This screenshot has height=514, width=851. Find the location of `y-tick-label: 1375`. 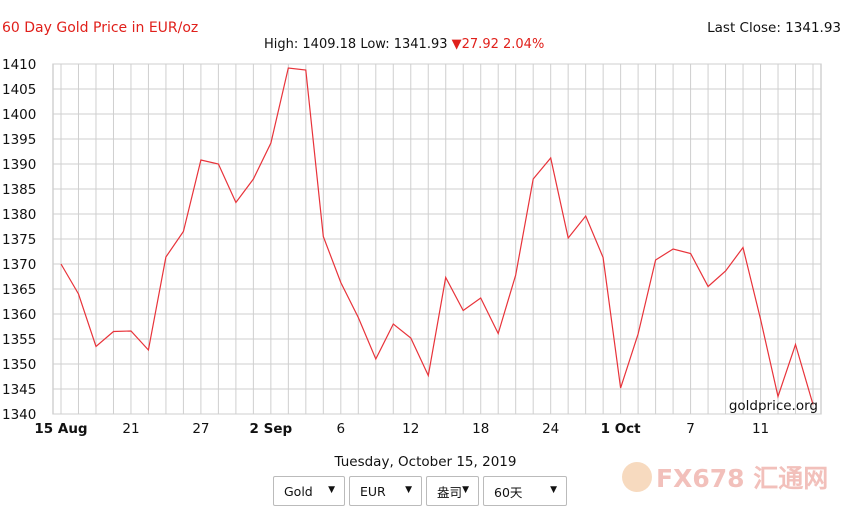

y-tick-label: 1375 is located at coordinates (19, 240).